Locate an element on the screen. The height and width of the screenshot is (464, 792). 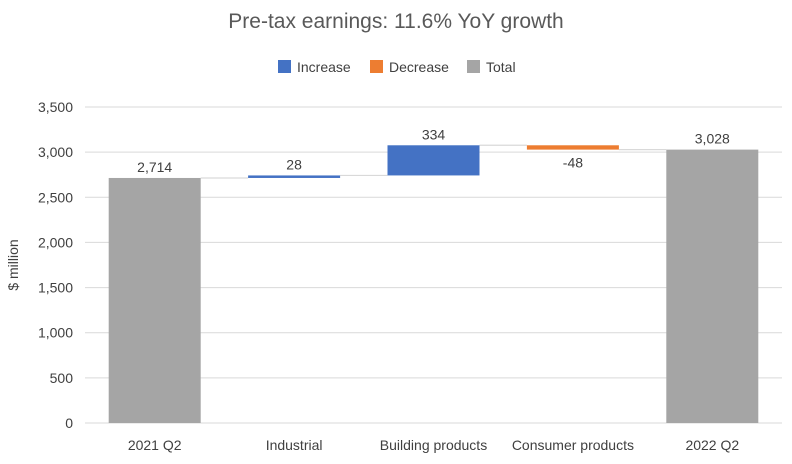
bar-building-products is located at coordinates (433, 160).